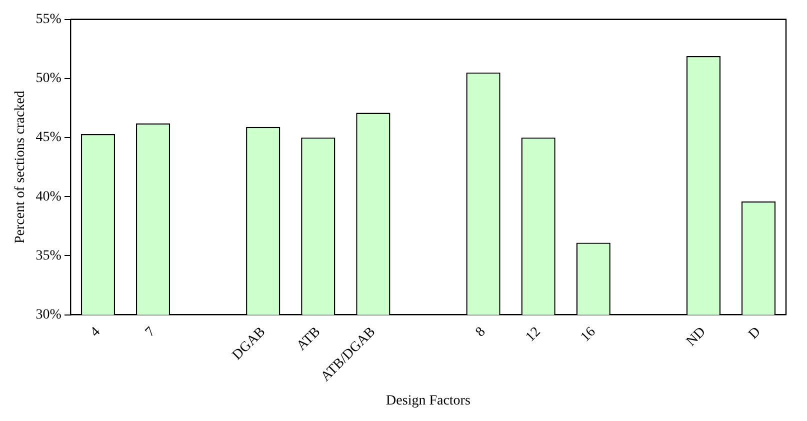 Image resolution: width=807 pixels, height=421 pixels. I want to click on x-tick-label: 7, so click(150, 332).